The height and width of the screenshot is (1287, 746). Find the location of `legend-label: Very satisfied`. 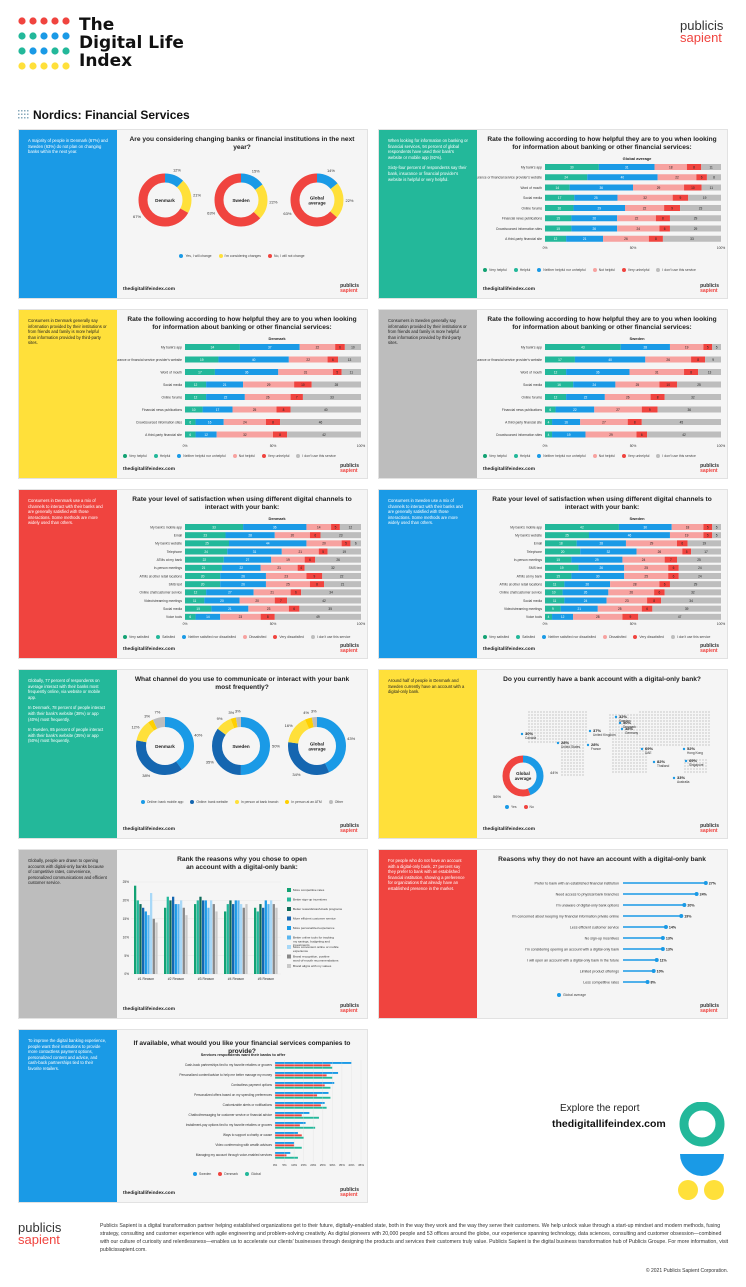

legend-label: Very satisfied is located at coordinates (499, 637).